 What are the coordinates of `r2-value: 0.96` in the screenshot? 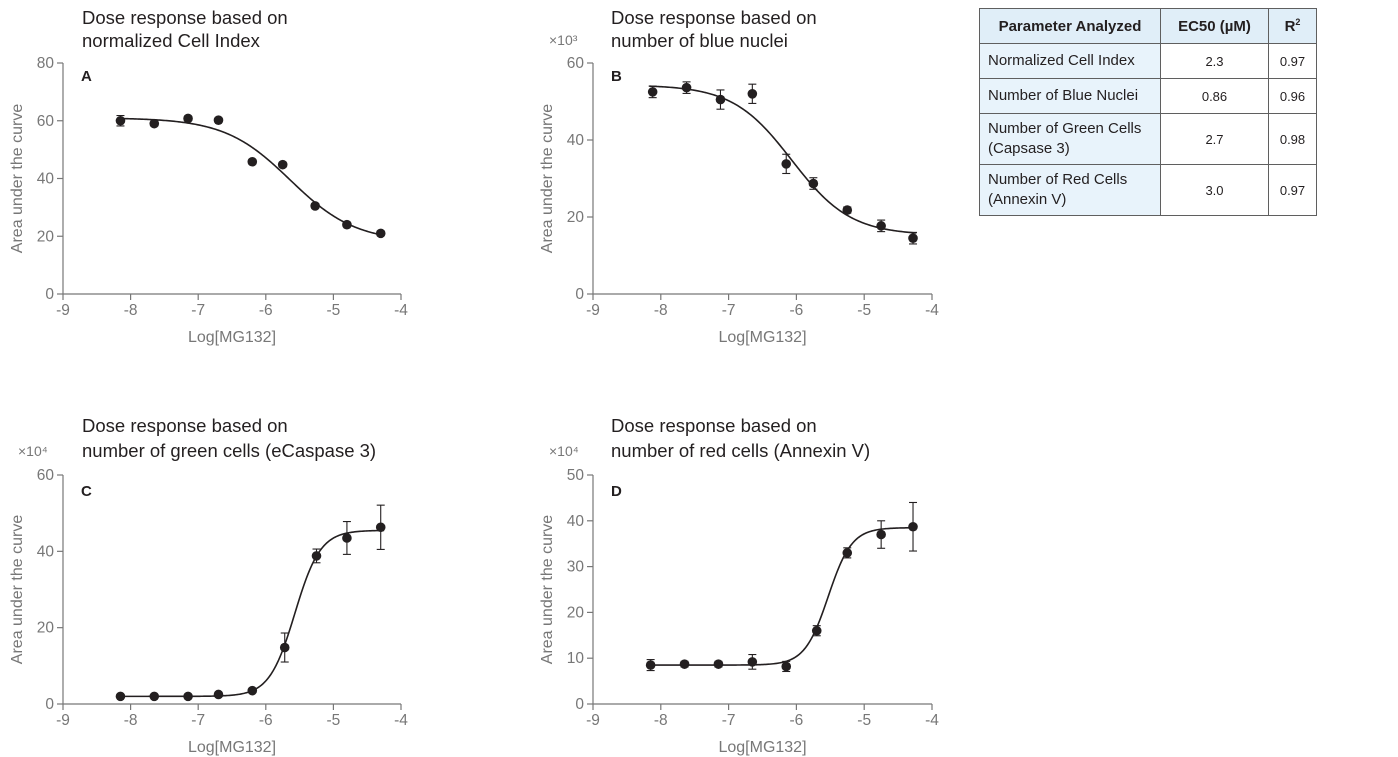 It's located at (1292, 96).